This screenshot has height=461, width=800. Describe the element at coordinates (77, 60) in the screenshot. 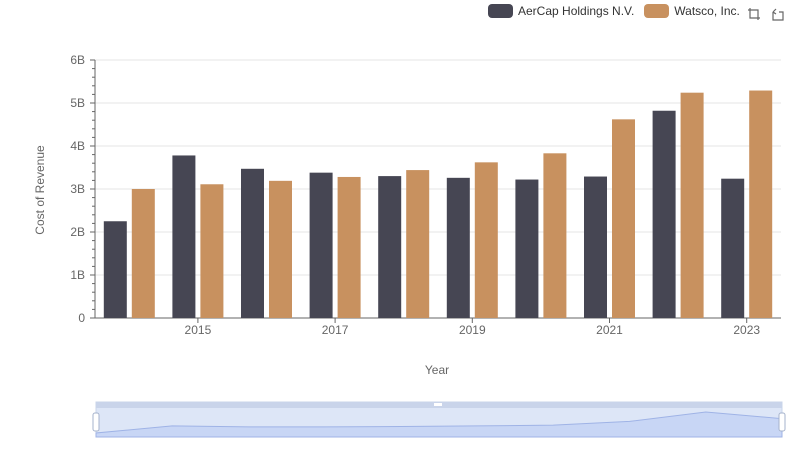

I see `y-tick-label: 6B` at that location.